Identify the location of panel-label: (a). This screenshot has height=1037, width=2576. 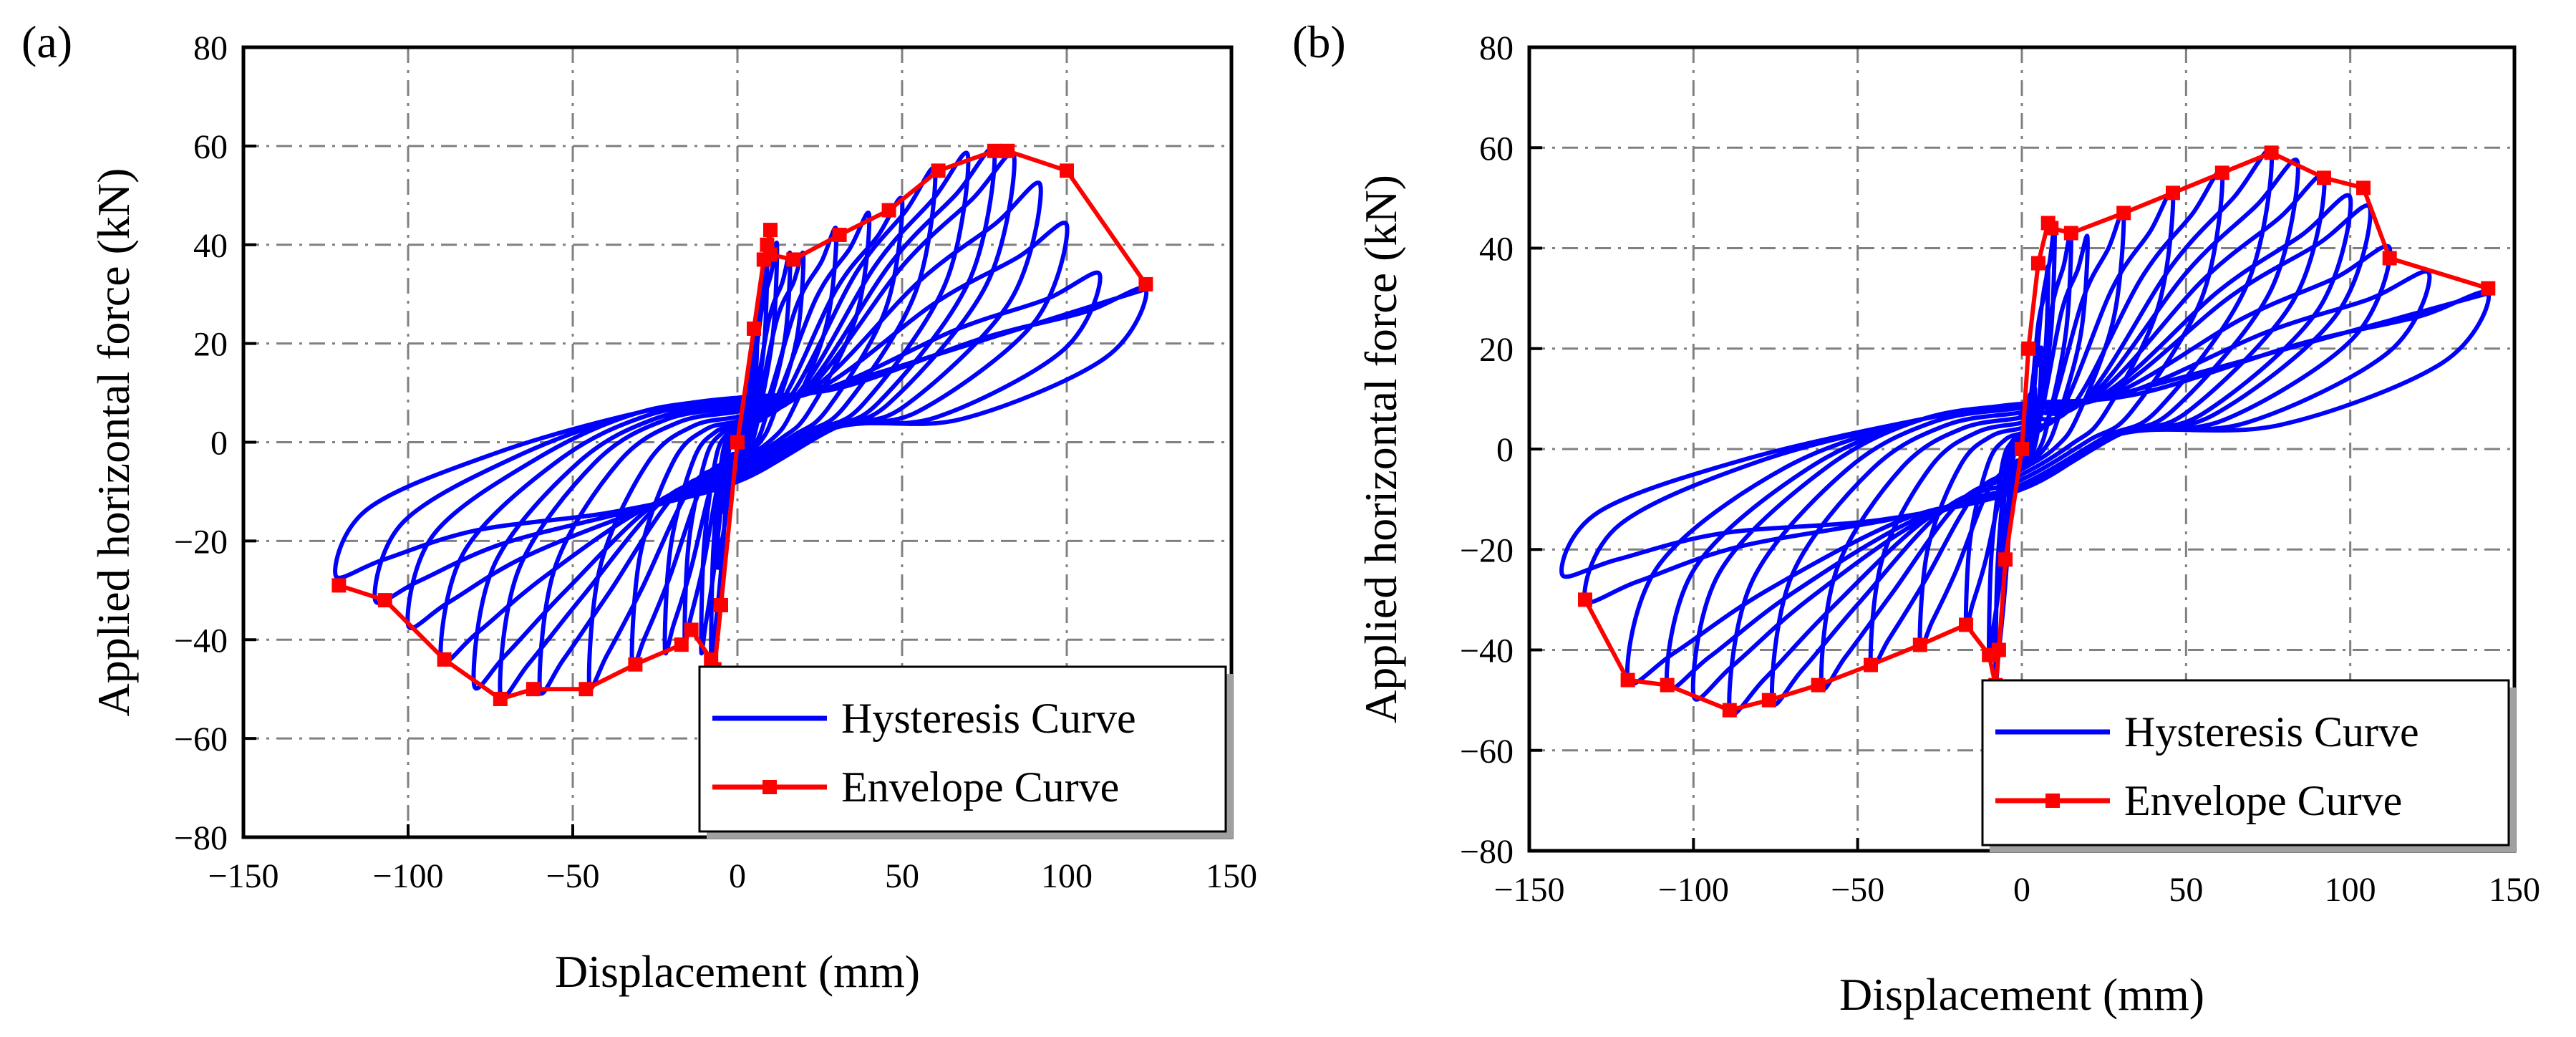
(46, 41).